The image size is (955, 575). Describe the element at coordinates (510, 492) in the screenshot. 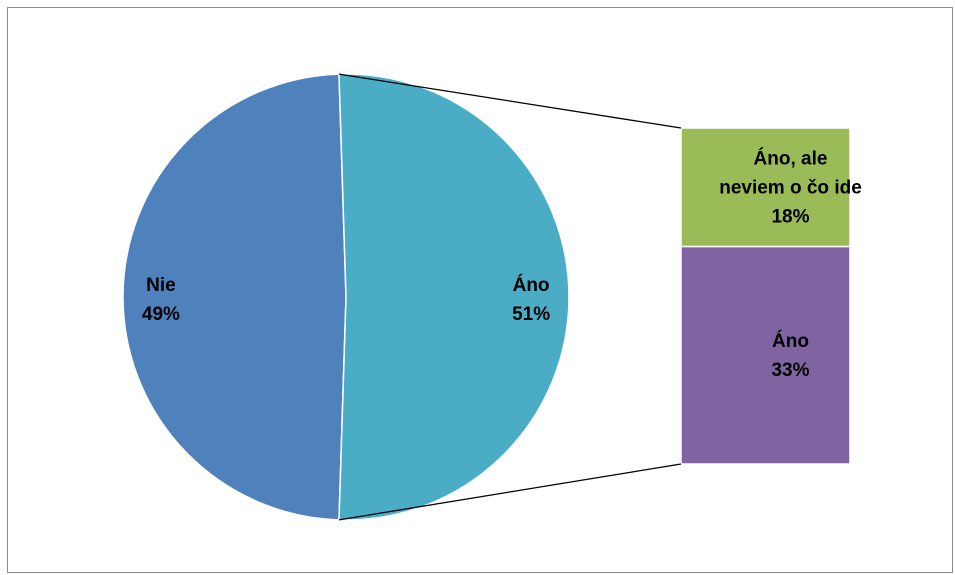

I see `connector-line-bottom` at that location.